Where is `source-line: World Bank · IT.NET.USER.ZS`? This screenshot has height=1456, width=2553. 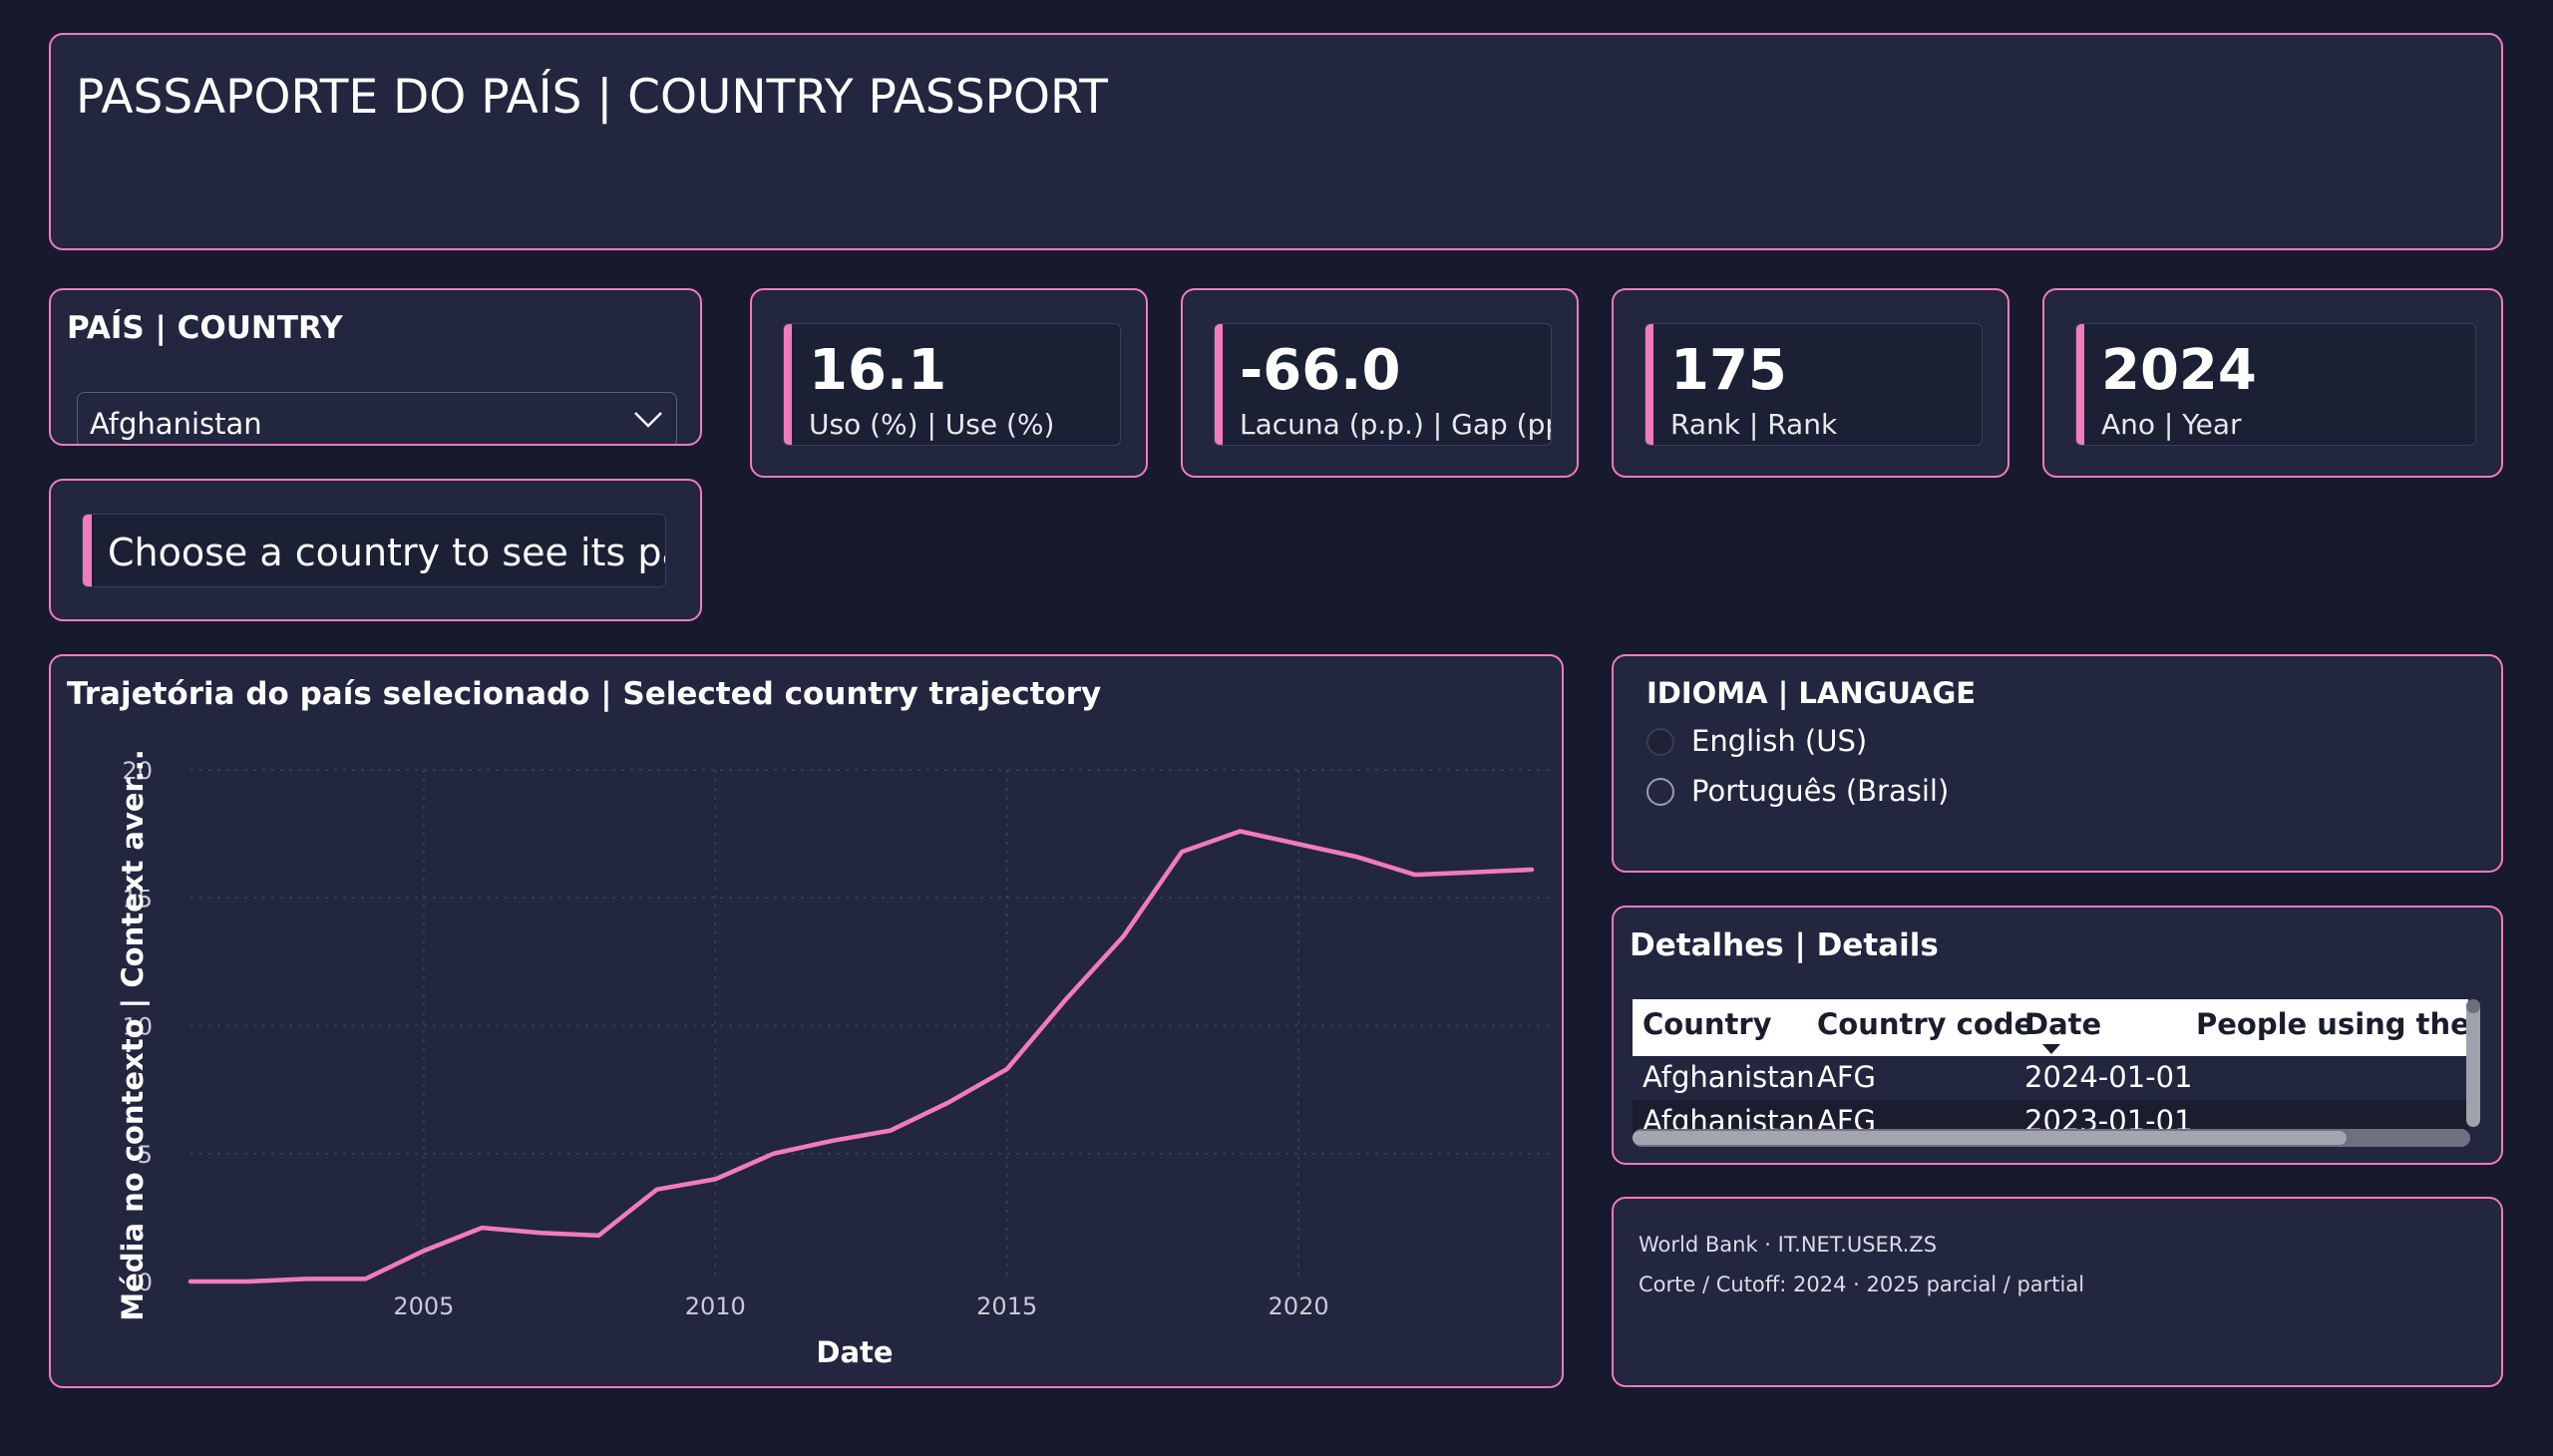 source-line: World Bank · IT.NET.USER.ZS is located at coordinates (1789, 1245).